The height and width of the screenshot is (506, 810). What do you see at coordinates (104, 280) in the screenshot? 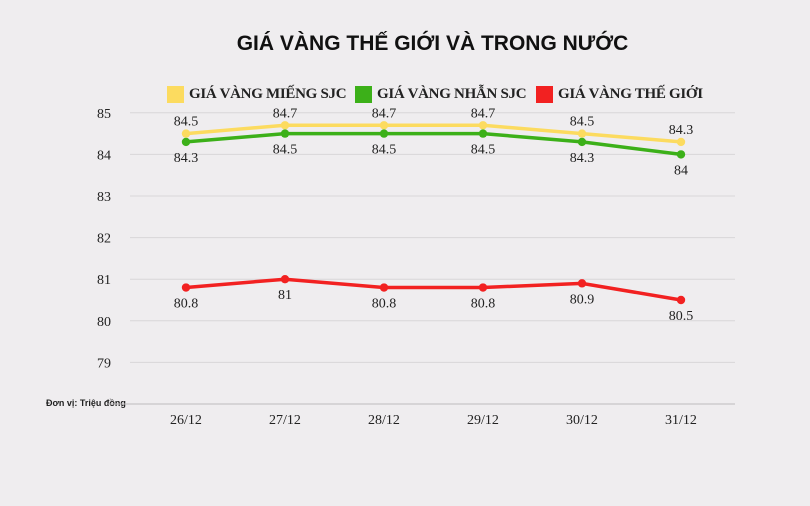
I see `y-tick-label: 81` at bounding box center [104, 280].